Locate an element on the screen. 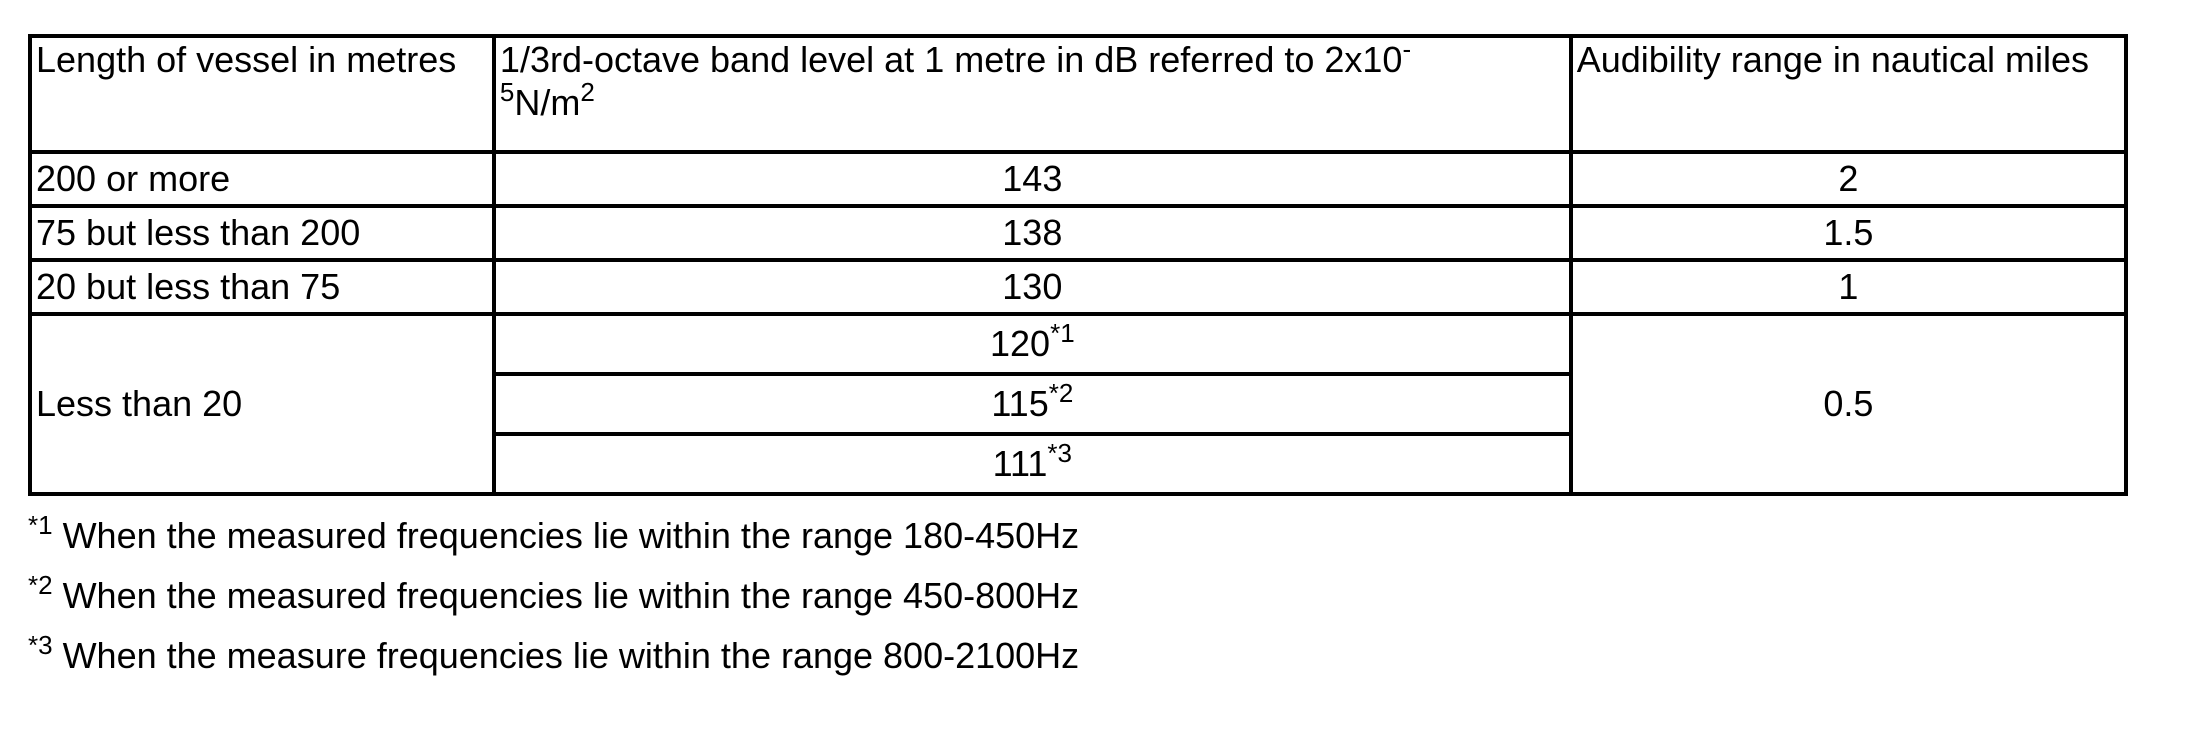 This screenshot has width=2190, height=756. table-row: 111*3 is located at coordinates (1078, 464).